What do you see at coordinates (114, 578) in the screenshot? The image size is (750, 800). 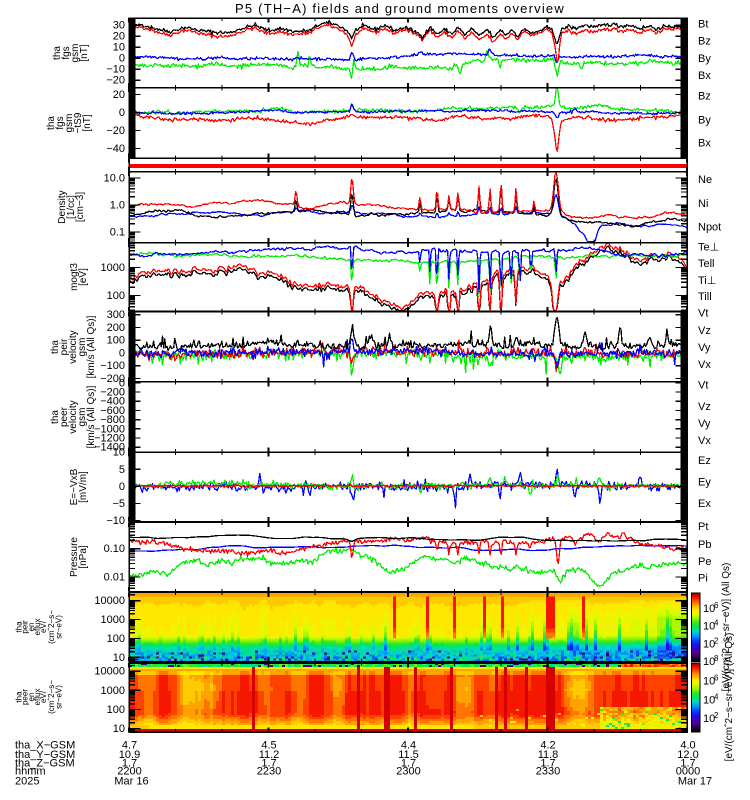 I see `svg-text: 0.01` at bounding box center [114, 578].